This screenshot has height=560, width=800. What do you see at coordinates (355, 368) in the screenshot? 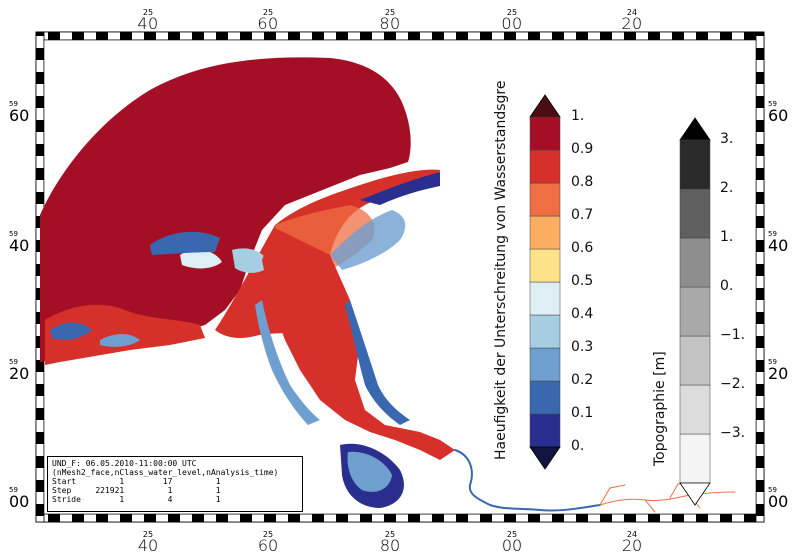
I see `estuary-channel` at bounding box center [355, 368].